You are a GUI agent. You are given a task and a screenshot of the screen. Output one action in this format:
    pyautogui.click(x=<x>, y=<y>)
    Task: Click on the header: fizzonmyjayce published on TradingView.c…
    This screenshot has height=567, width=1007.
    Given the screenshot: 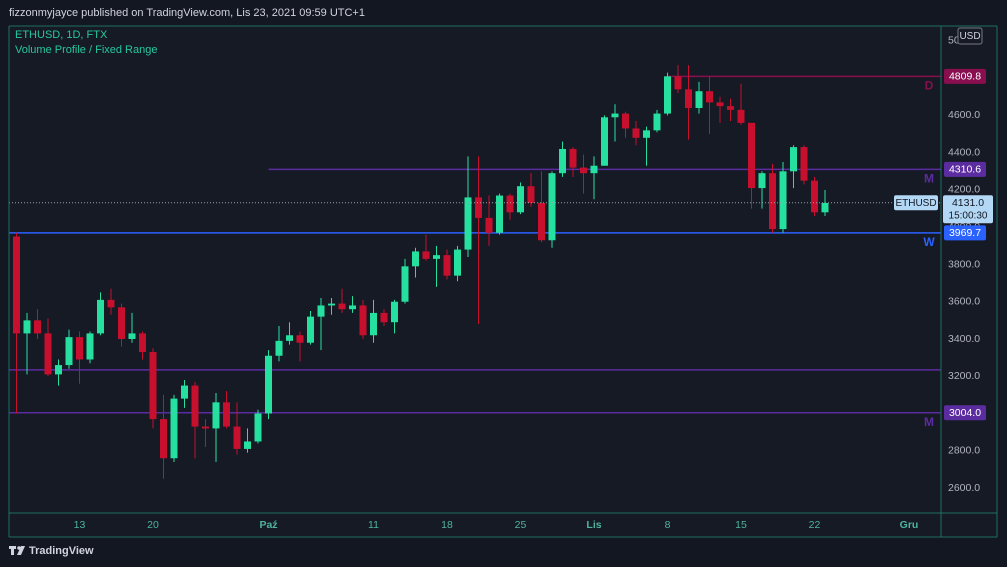 What is the action you would take?
    pyautogui.click(x=187, y=13)
    